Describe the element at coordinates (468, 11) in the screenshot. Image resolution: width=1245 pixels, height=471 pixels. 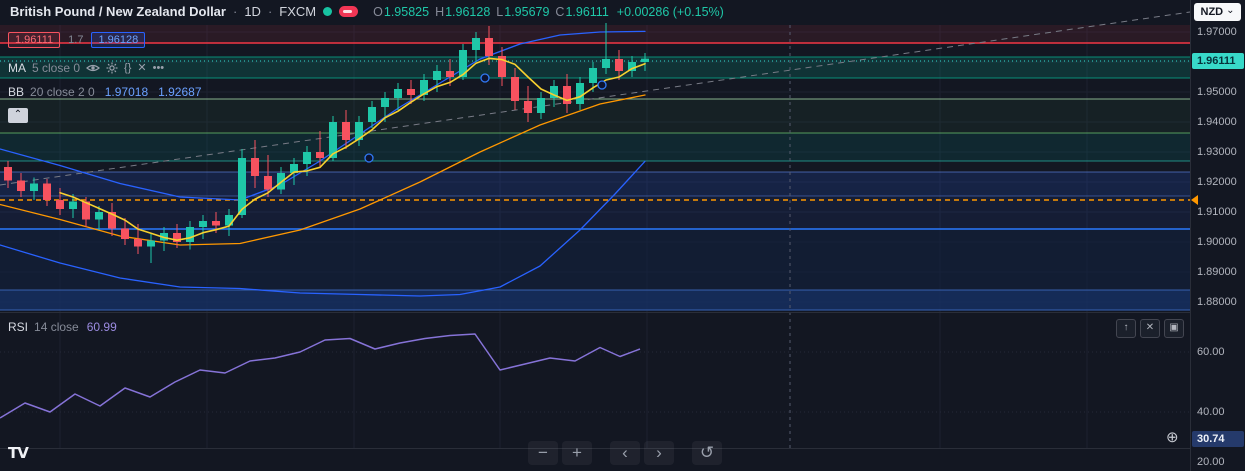
I see `high-value: 1.96128` at that location.